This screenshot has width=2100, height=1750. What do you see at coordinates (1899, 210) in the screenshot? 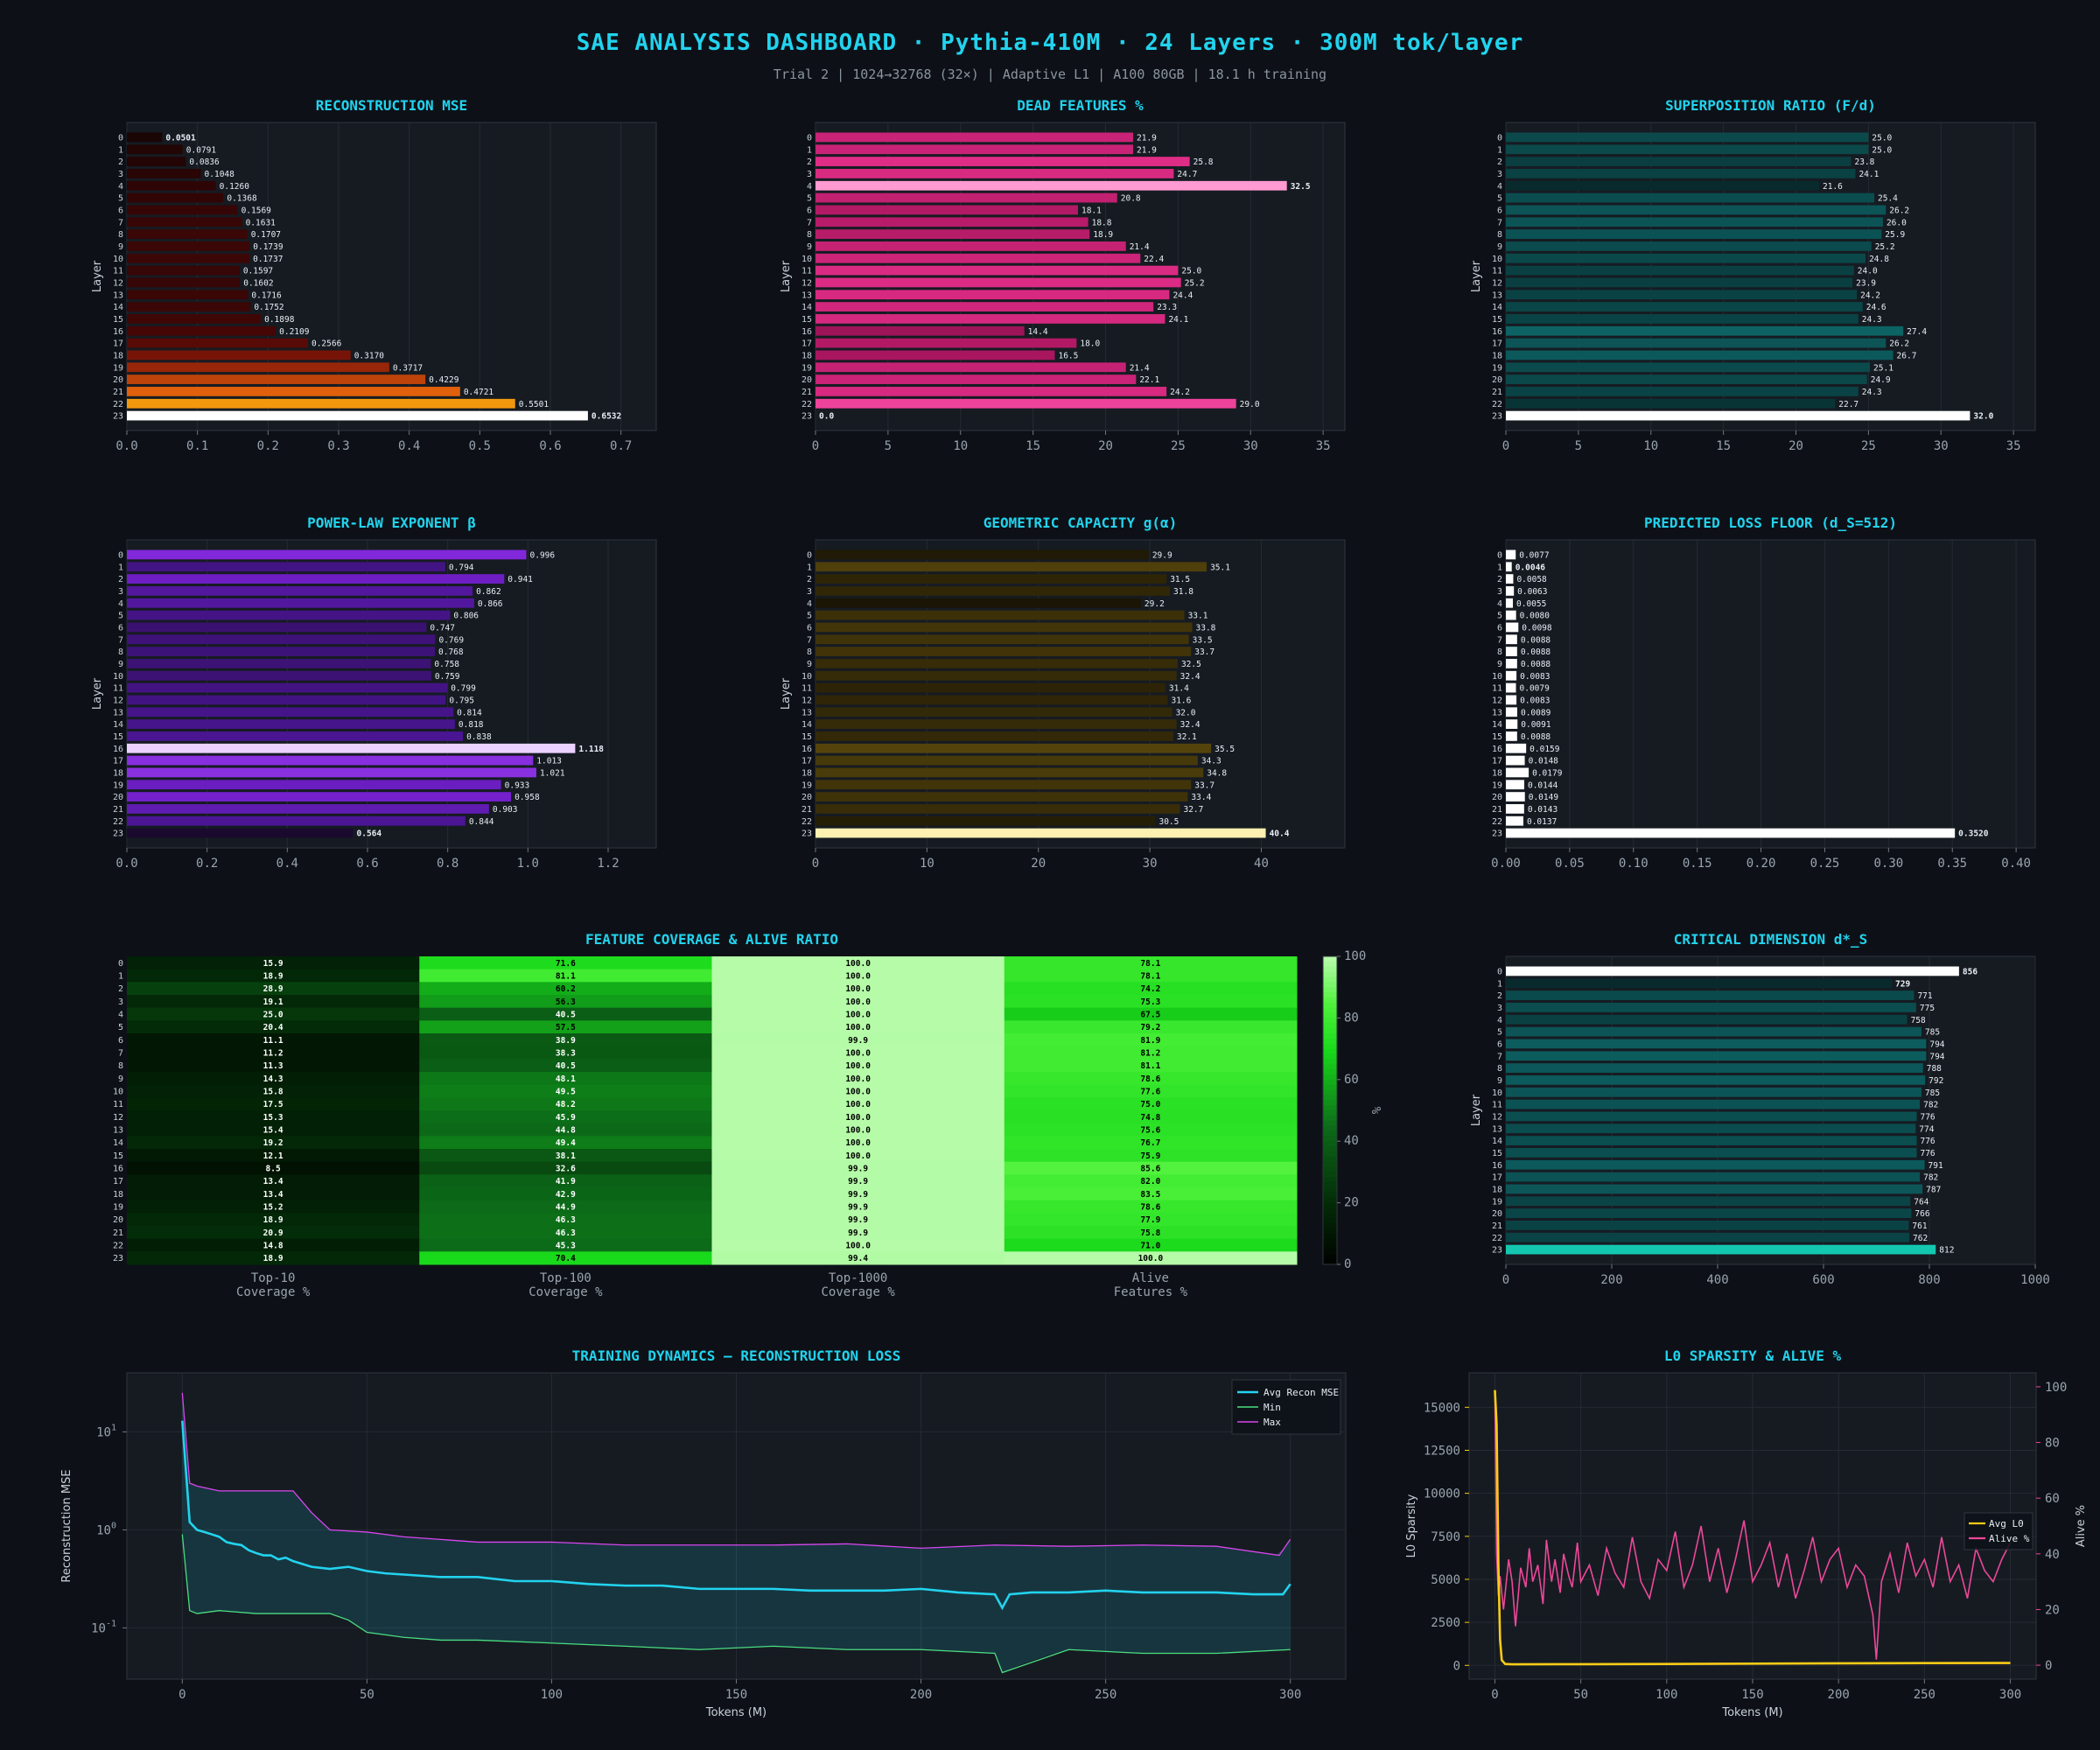
I see `superpos-value-label: 26.2` at bounding box center [1899, 210].